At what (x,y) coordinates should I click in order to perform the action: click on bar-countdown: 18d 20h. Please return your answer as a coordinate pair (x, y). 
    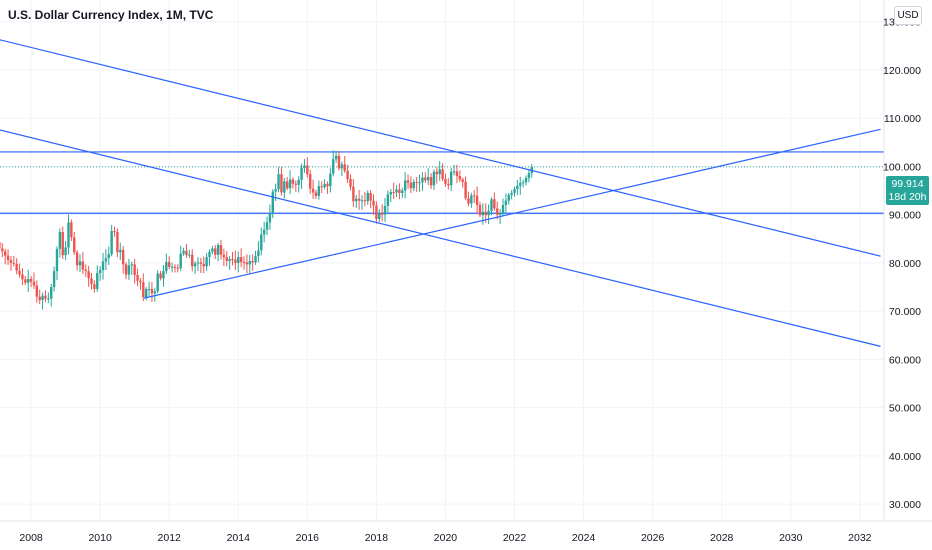
    Looking at the image, I should click on (907, 197).